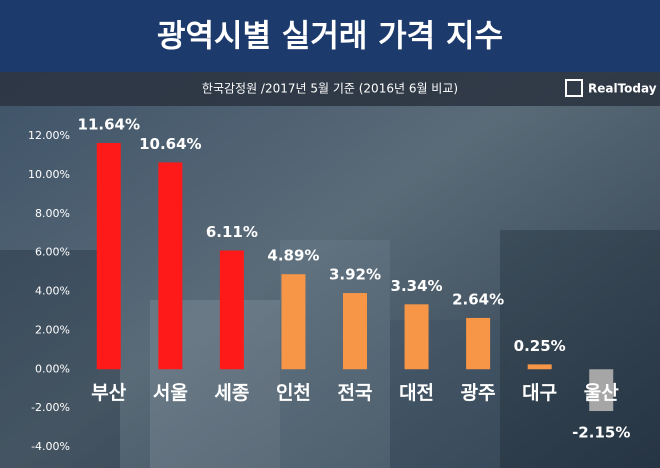  I want to click on y-tick-label: 2.00%, so click(52, 329).